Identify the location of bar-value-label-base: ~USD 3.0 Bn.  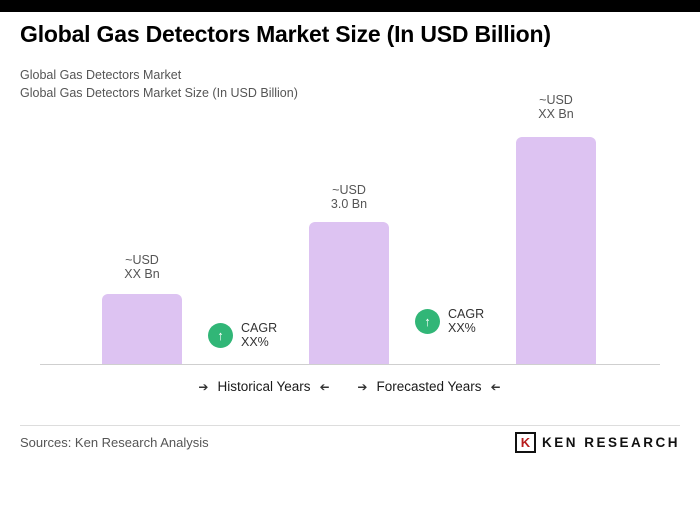
(349, 197).